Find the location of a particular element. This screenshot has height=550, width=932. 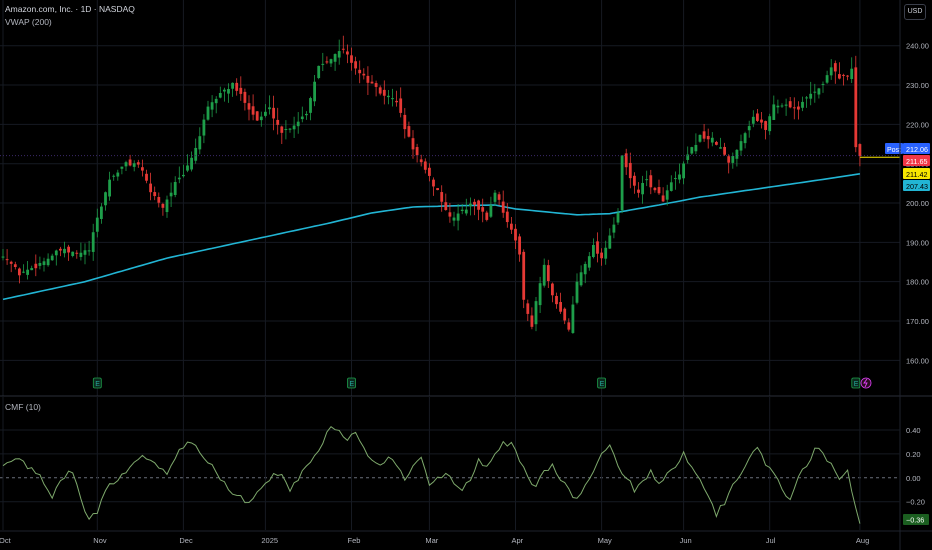

price-tick-label: 200.00 is located at coordinates (917, 203).